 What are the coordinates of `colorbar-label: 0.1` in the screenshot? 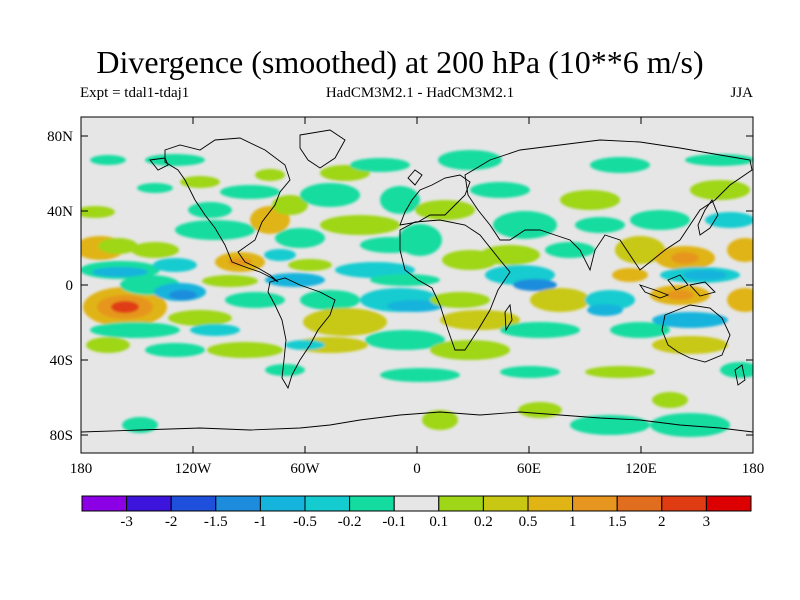 It's located at (438, 522).